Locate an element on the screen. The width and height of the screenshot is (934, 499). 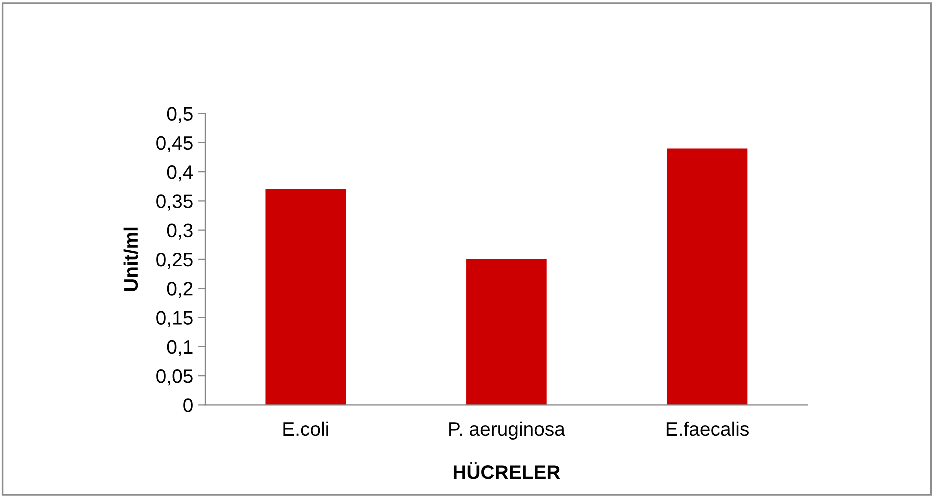
y-tick-label: 0,15 is located at coordinates (174, 319).